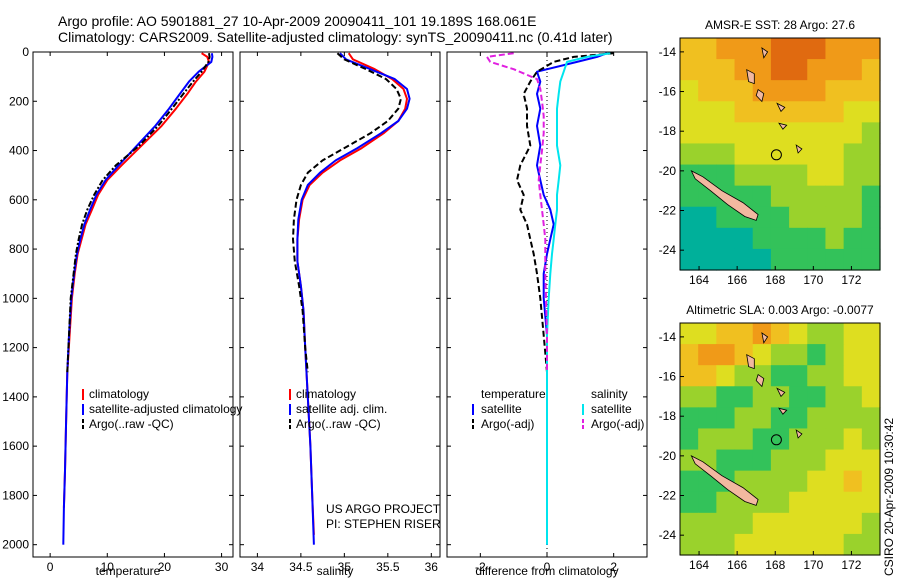  Describe the element at coordinates (501, 409) in the screenshot. I see `difference-legend-entry: satellite` at that location.